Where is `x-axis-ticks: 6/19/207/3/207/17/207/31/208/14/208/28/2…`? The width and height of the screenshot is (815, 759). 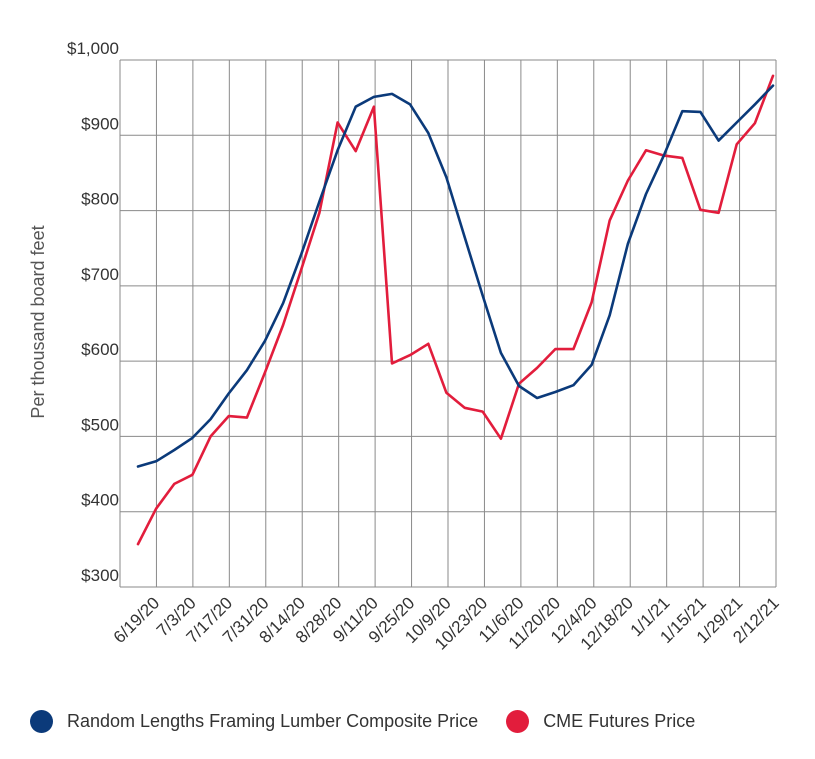
x-axis-ticks: 6/19/207/3/207/17/207/31/208/14/208/28/2… is located at coordinates (446, 623).